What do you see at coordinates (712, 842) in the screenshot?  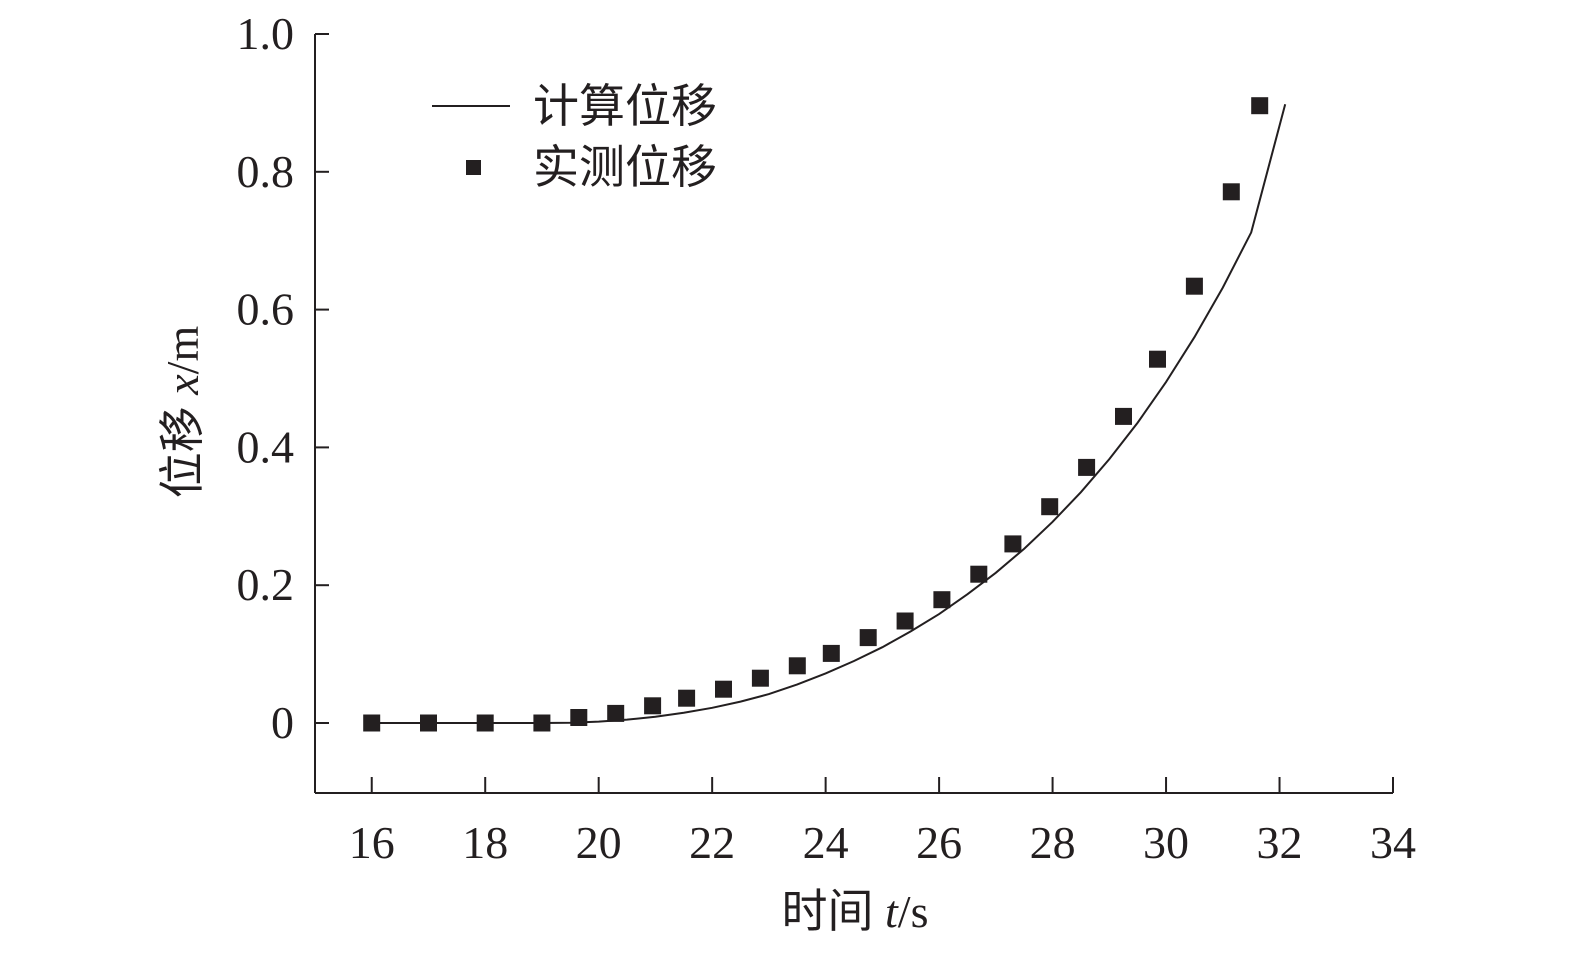 I see `x-tick-label: 22` at bounding box center [712, 842].